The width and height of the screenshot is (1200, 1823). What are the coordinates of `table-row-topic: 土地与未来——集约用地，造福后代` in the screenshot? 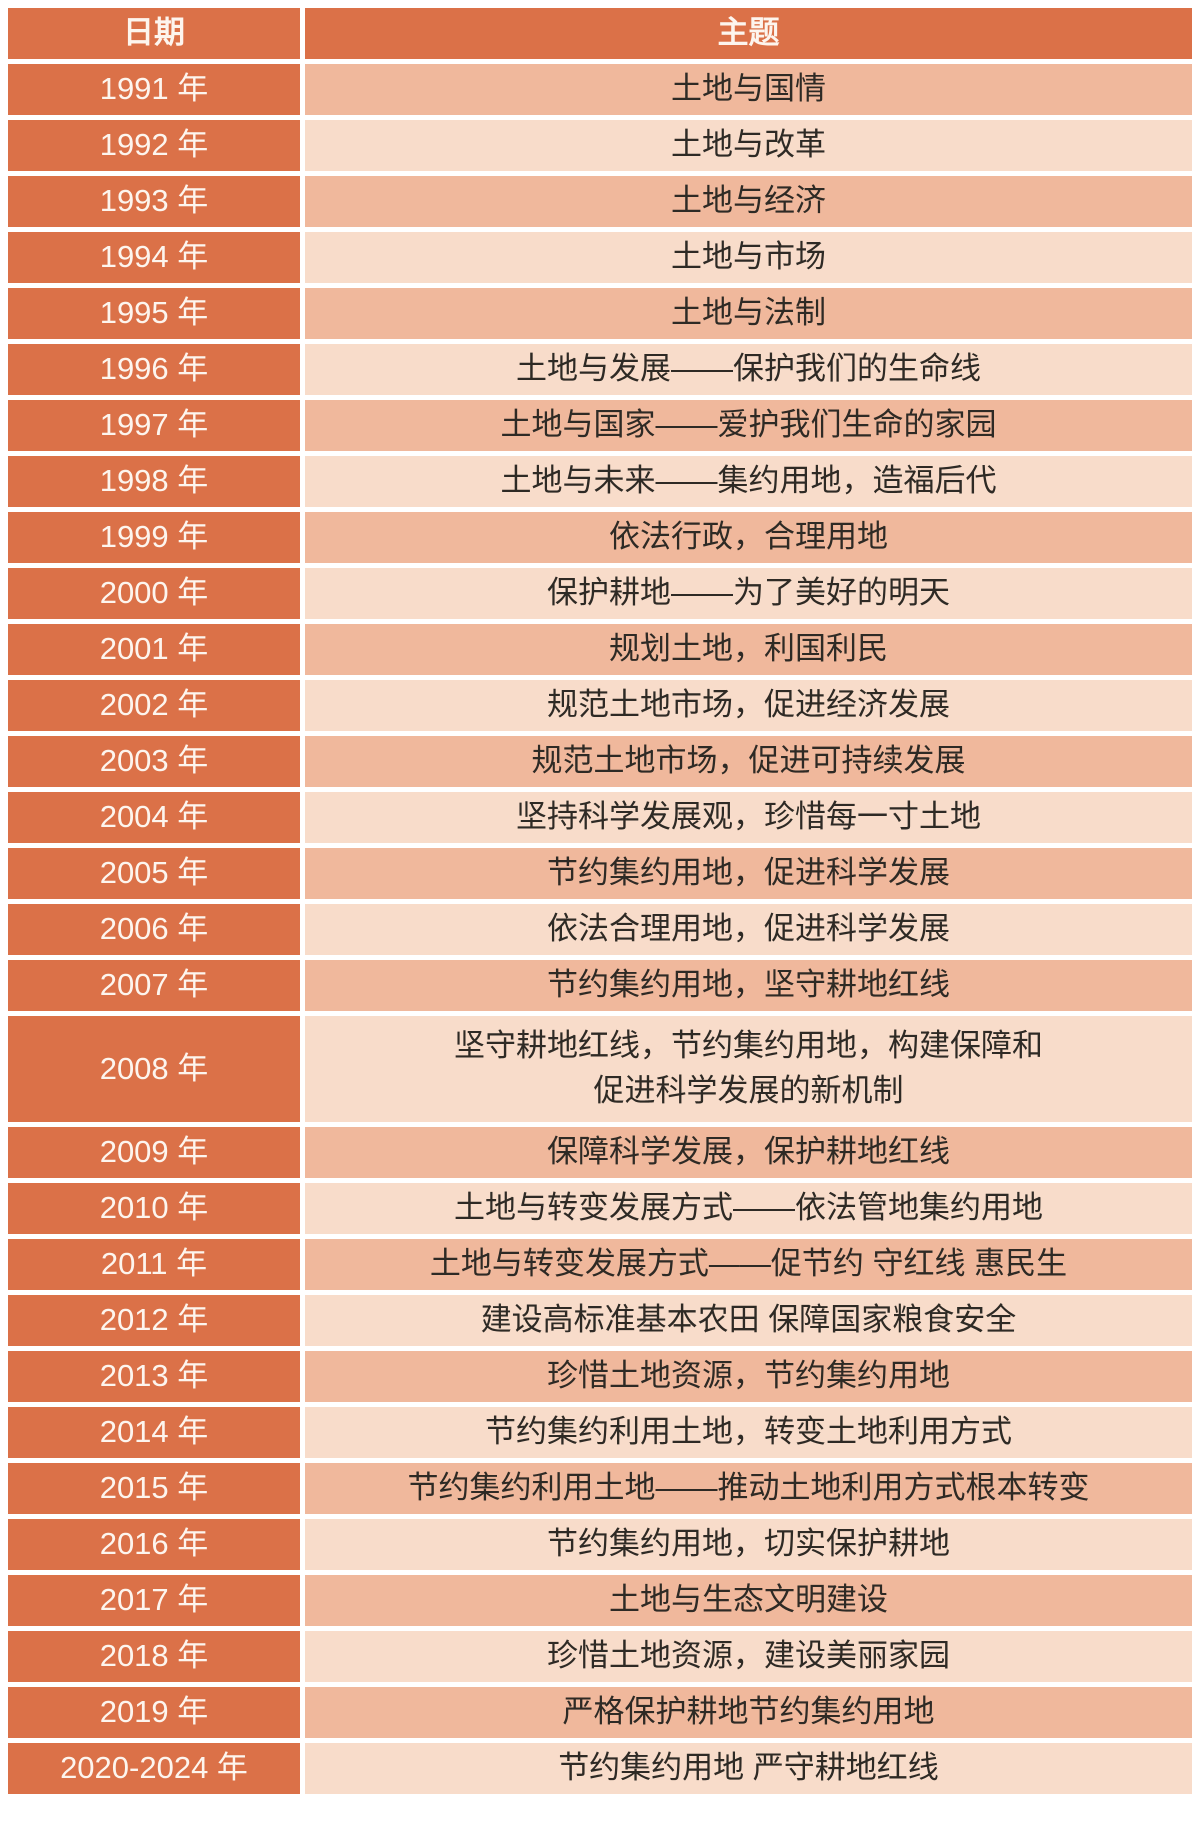 It's located at (748, 481).